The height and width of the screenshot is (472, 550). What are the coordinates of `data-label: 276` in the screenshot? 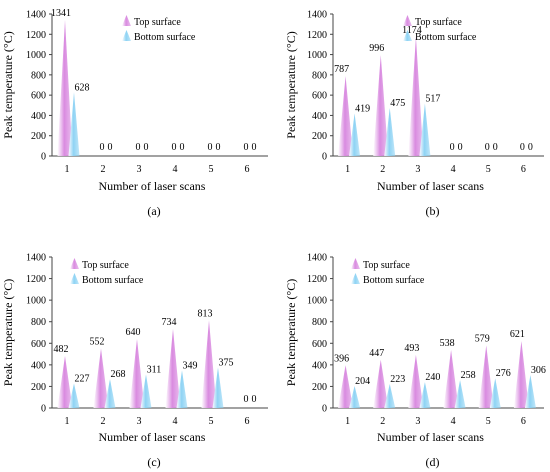 It's located at (503, 373).